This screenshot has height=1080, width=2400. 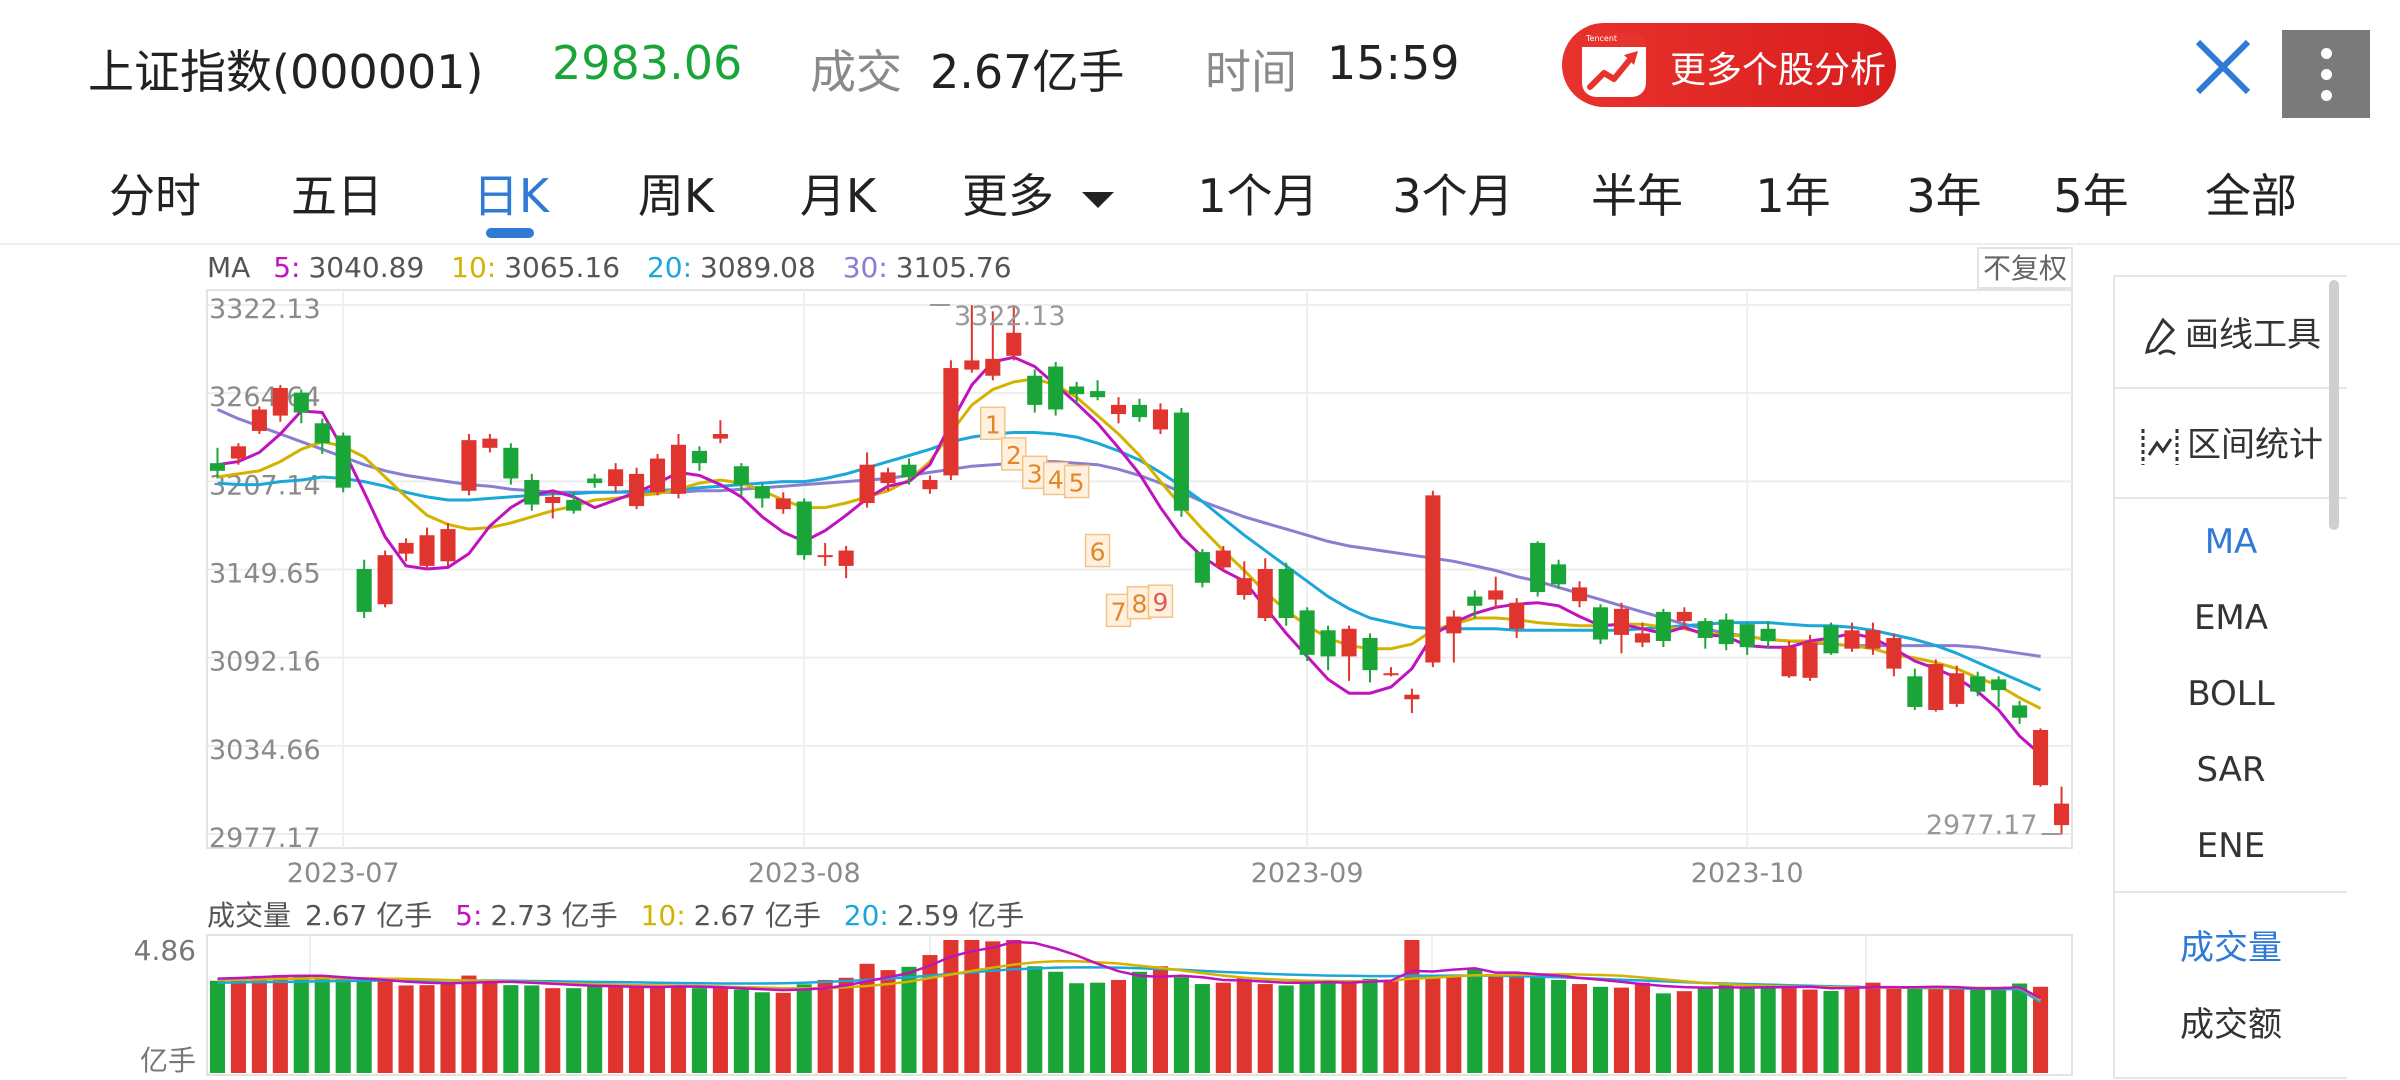 What do you see at coordinates (366, 267) in the screenshot?
I see `ma5-value: 3040.89` at bounding box center [366, 267].